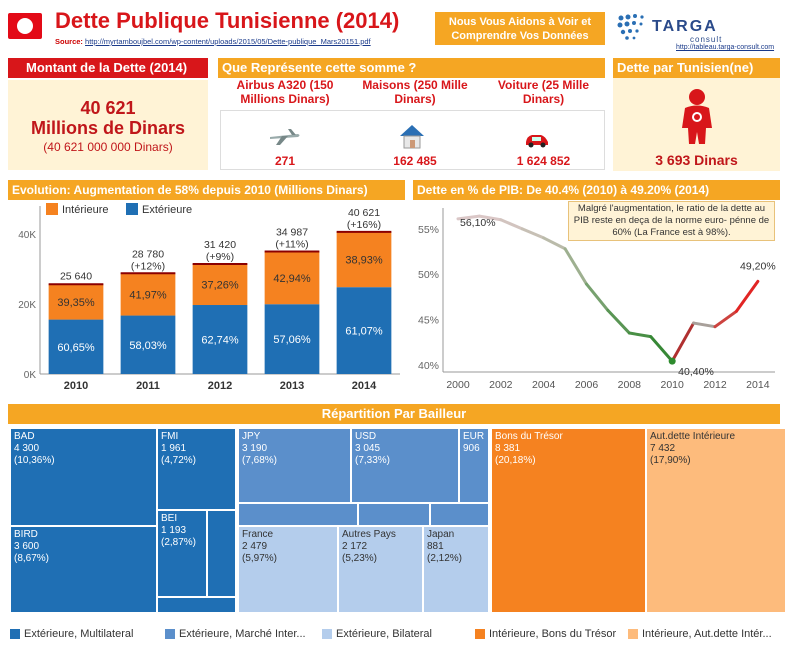 The height and width of the screenshot is (655, 789). I want to click on bar-total-label: 34 987, so click(292, 233).